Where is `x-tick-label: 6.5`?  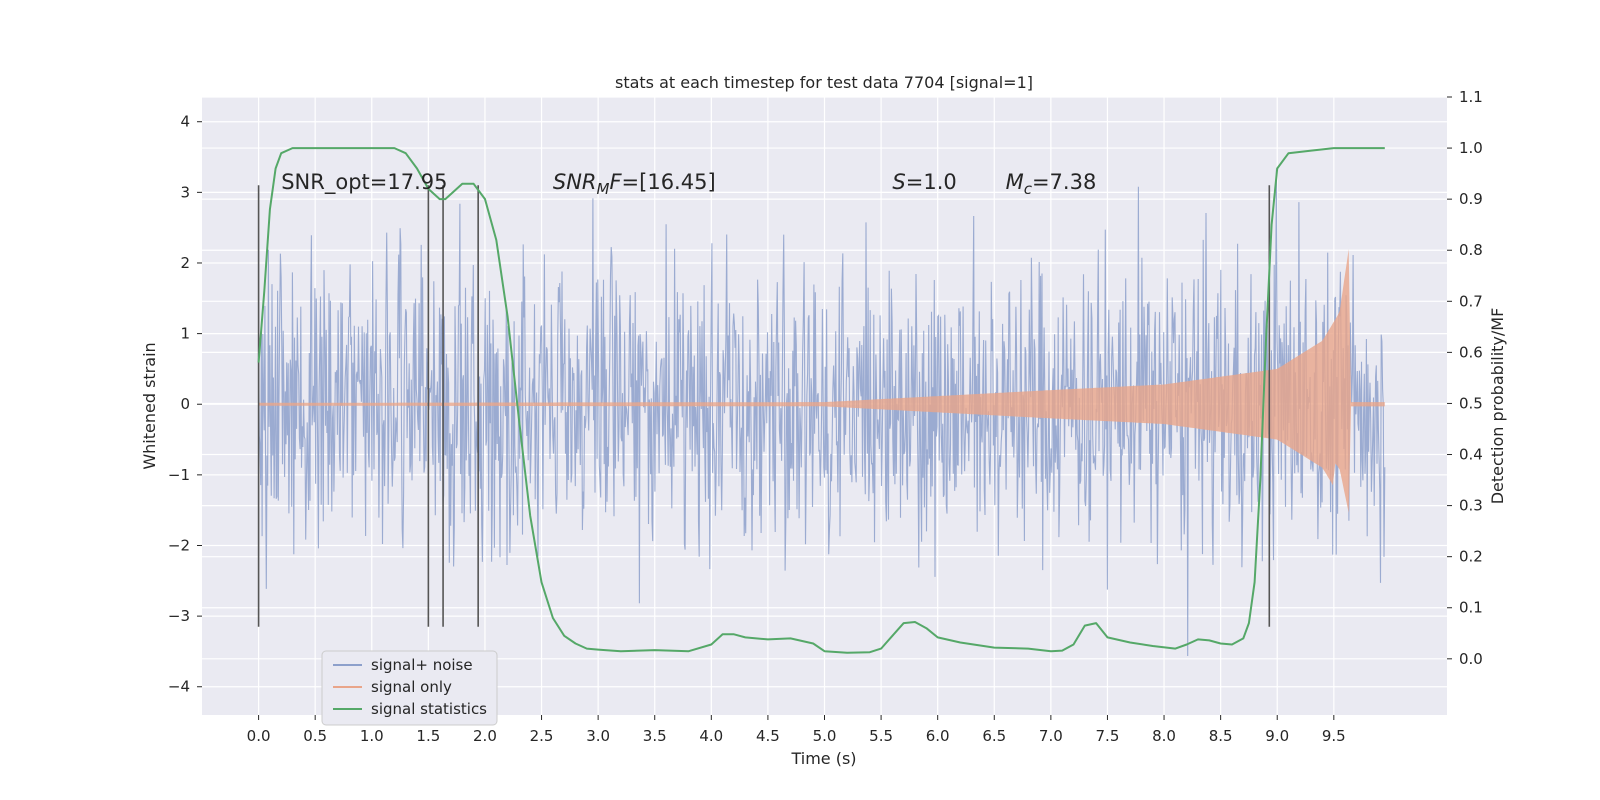 x-tick-label: 6.5 is located at coordinates (994, 736).